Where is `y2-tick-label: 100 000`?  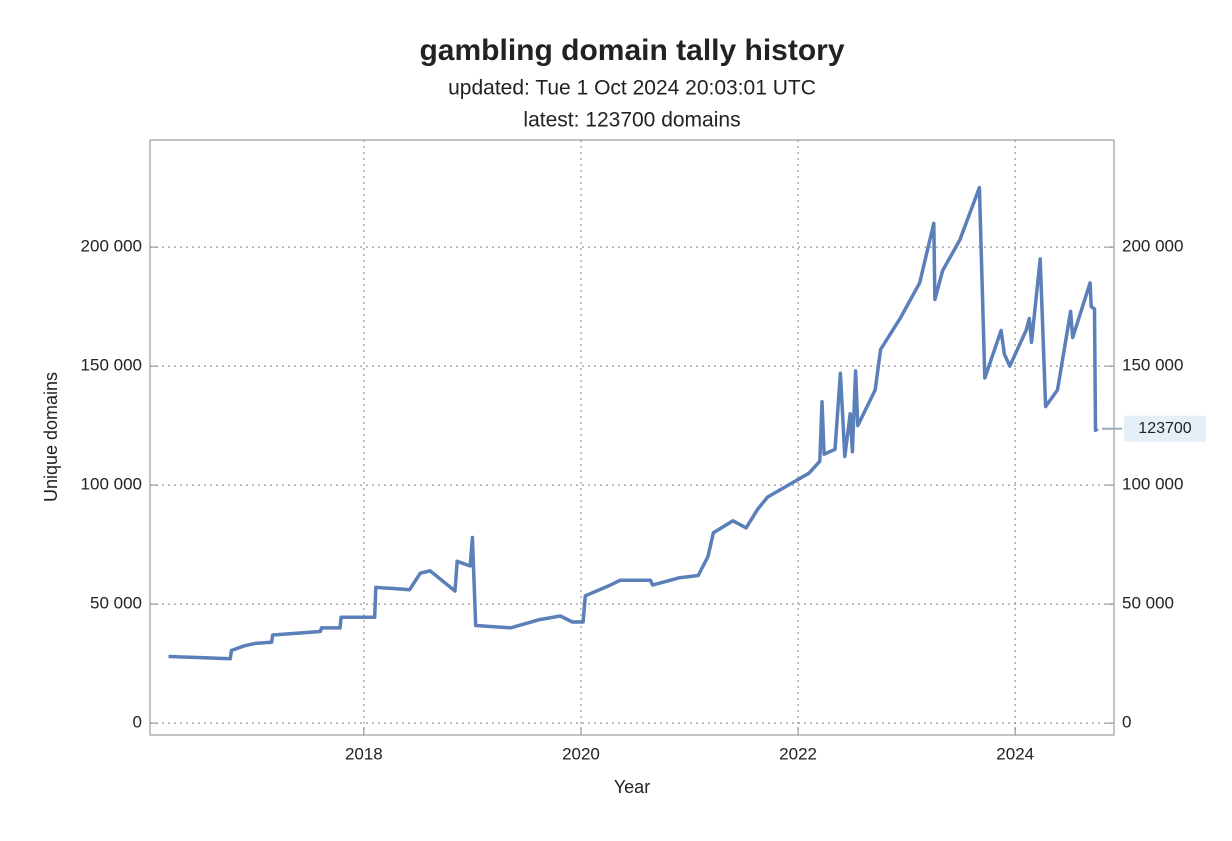 y2-tick-label: 100 000 is located at coordinates (1152, 484).